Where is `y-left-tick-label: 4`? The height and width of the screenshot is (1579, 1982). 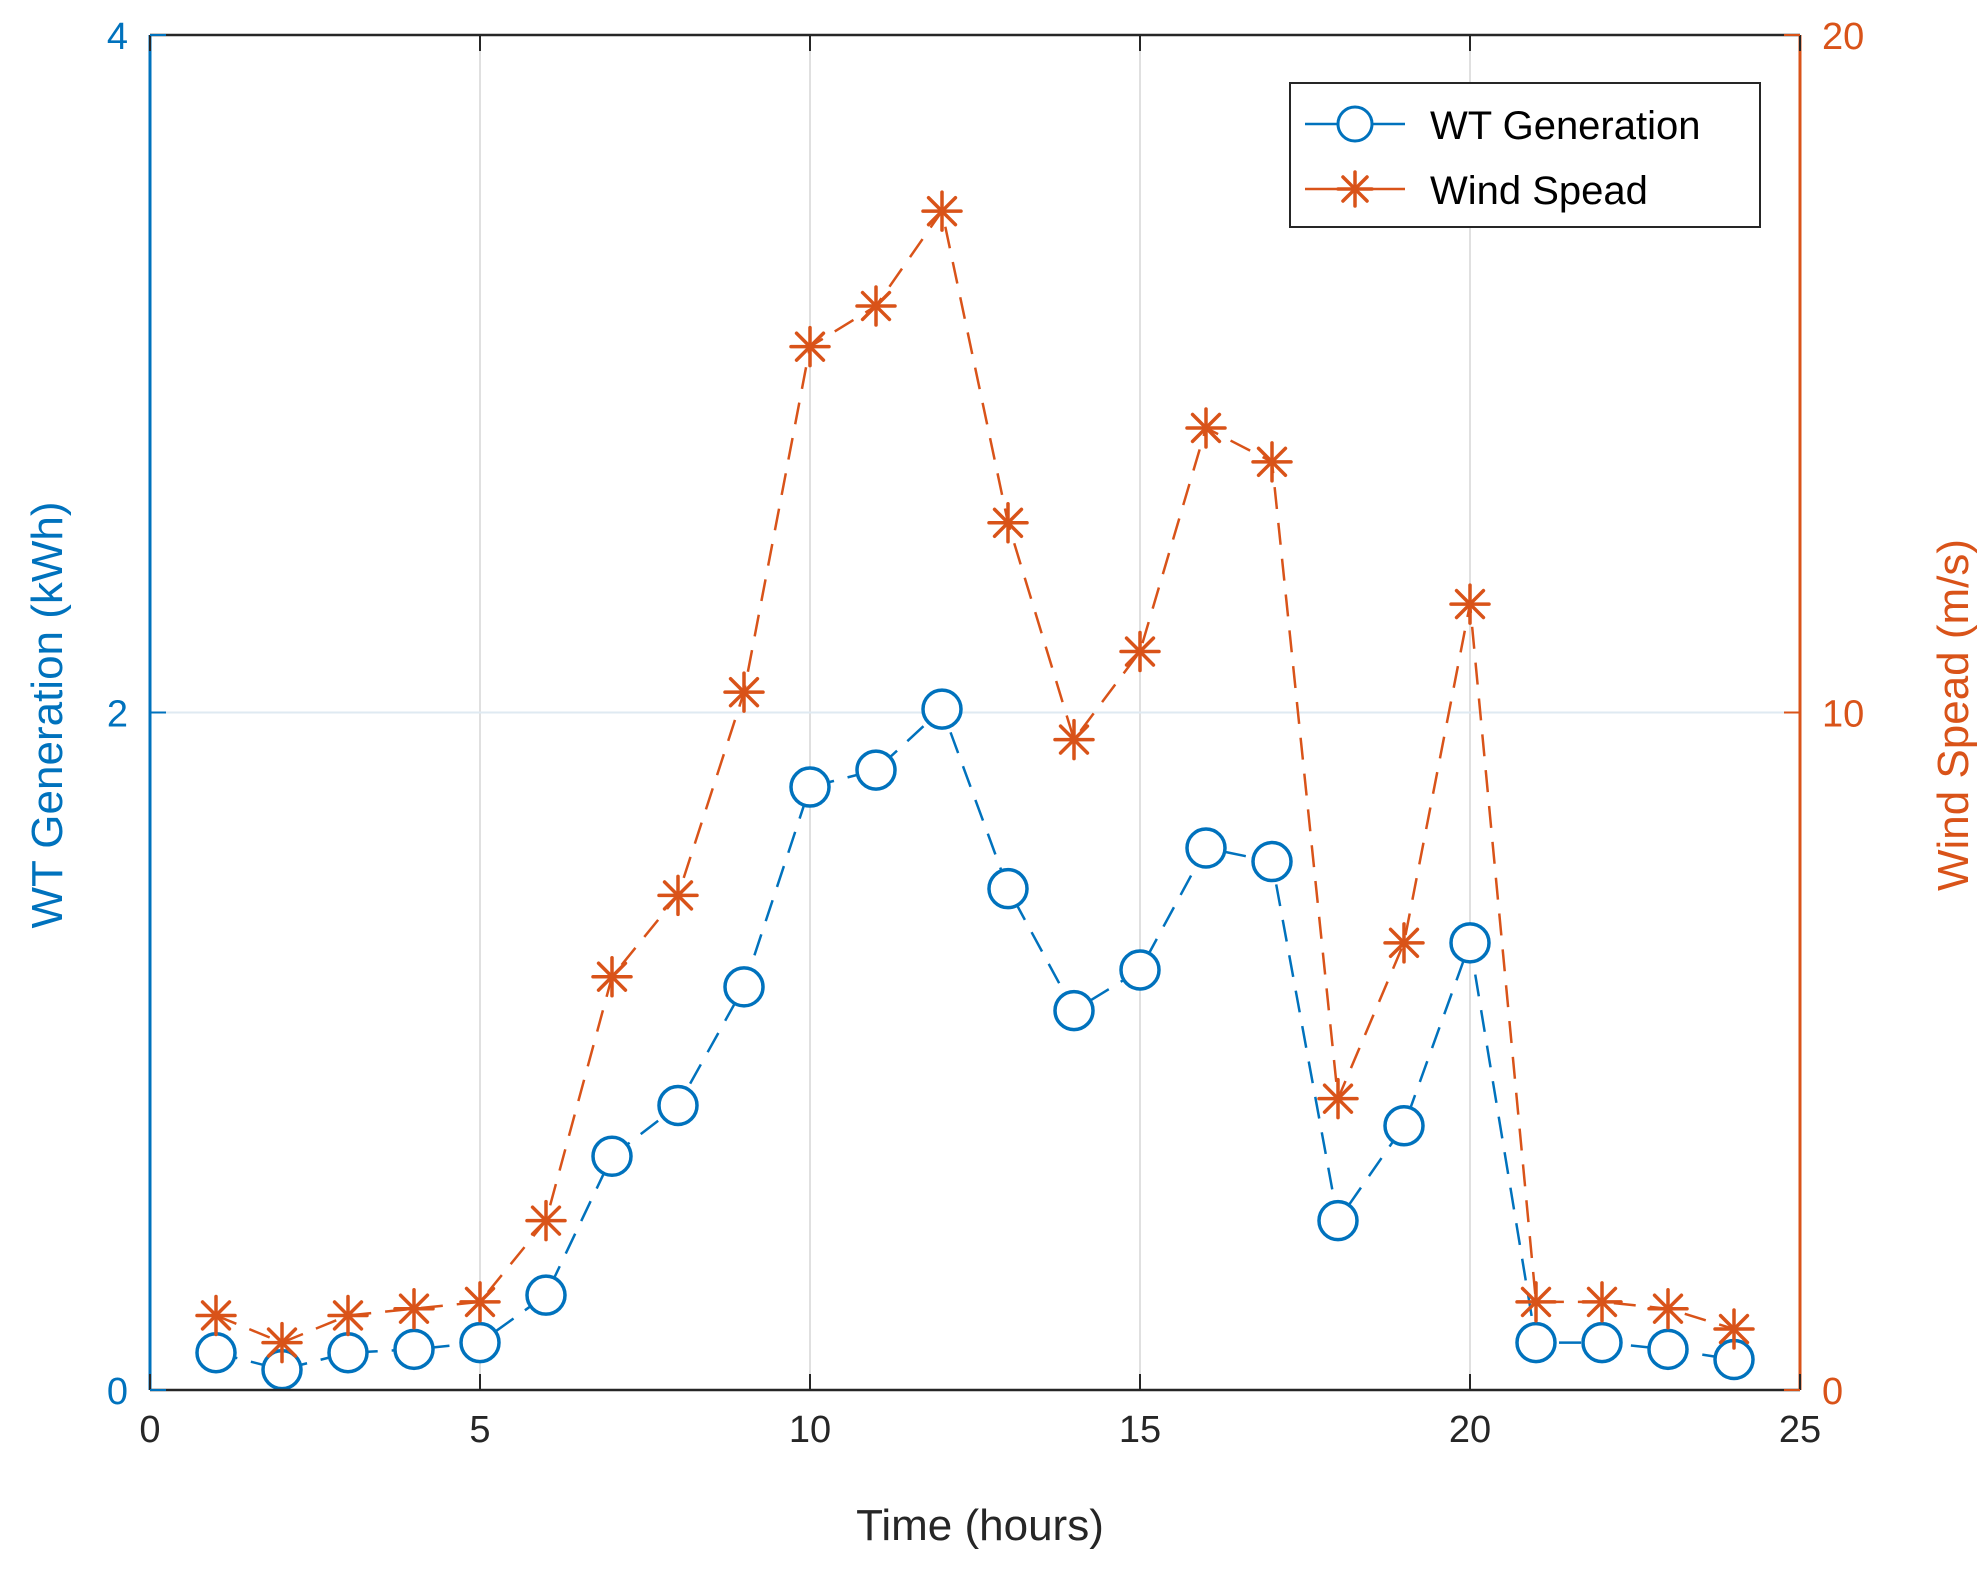 y-left-tick-label: 4 is located at coordinates (117, 37).